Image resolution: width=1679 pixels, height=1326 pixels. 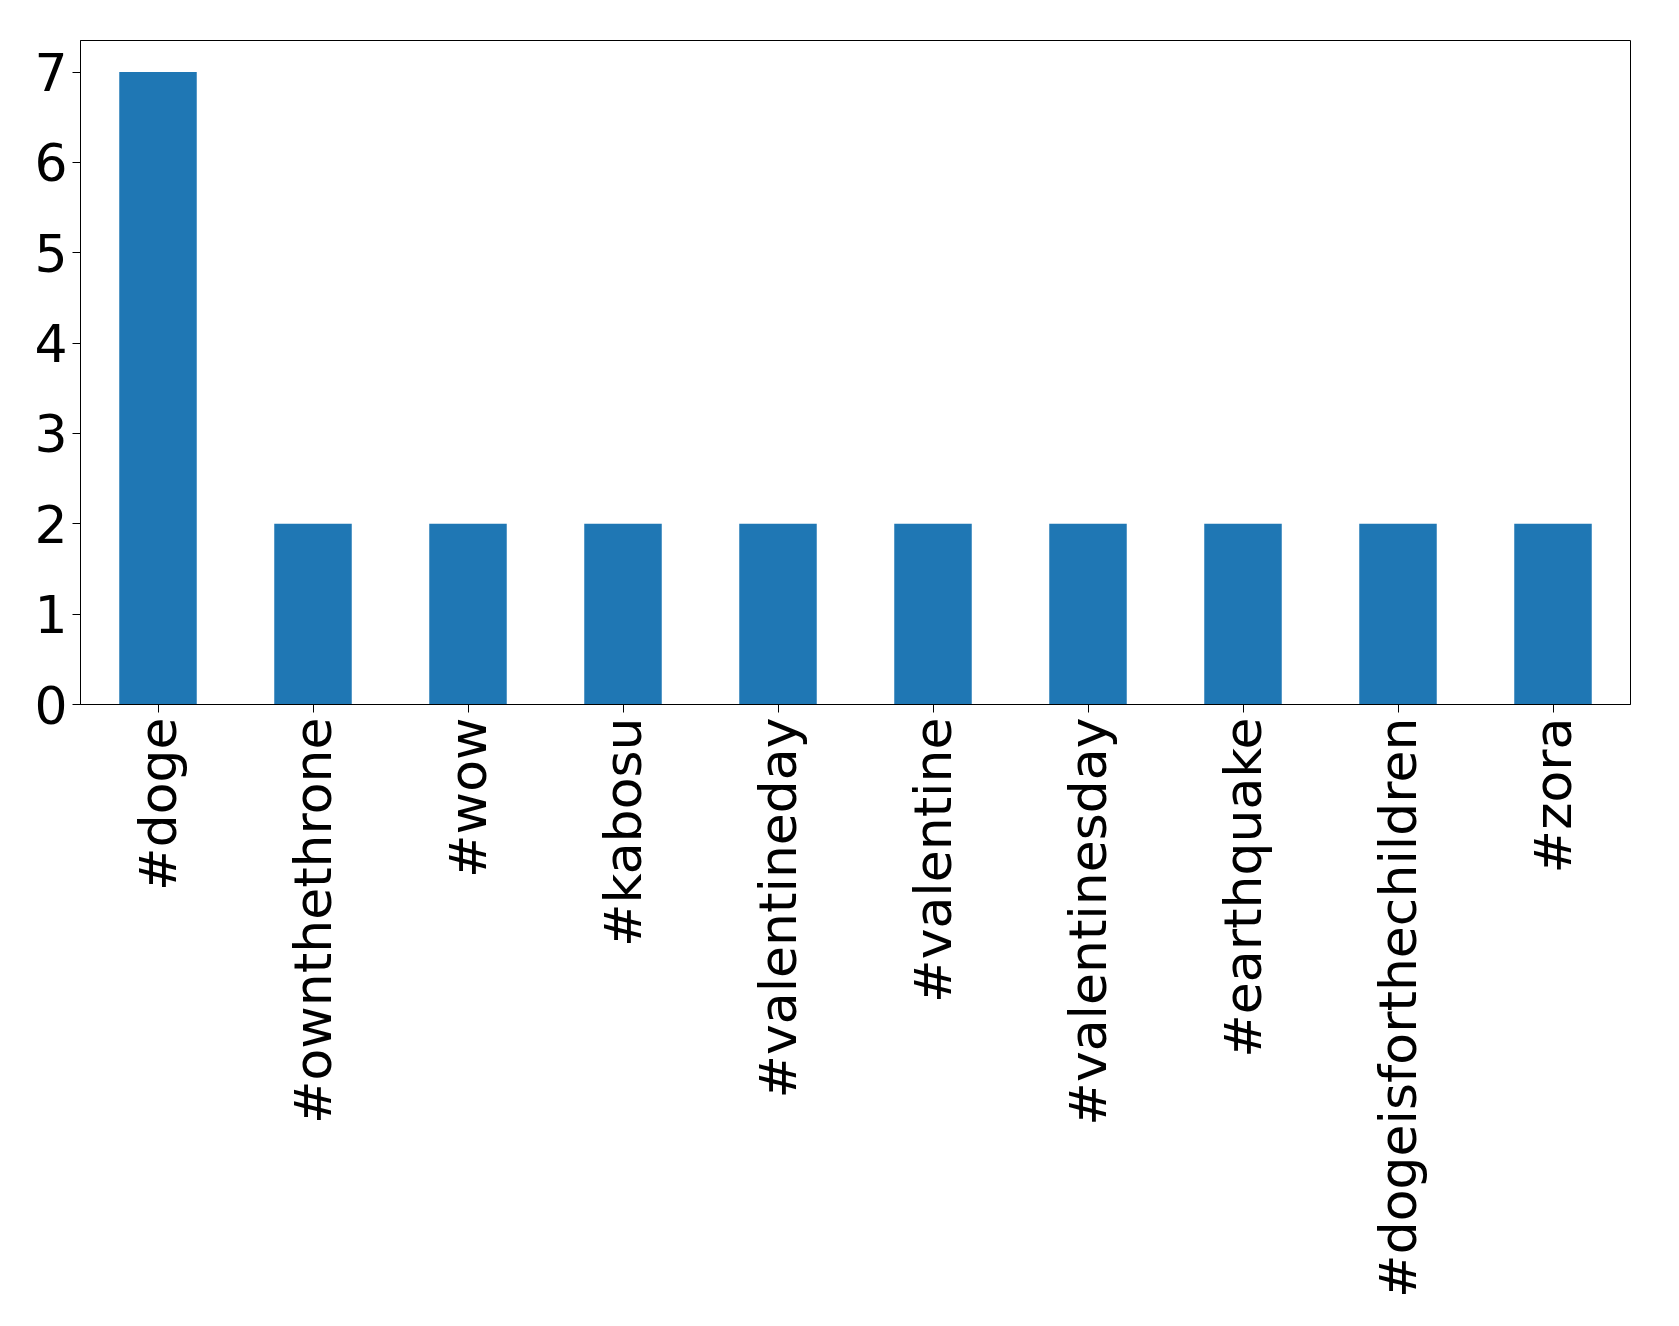 What do you see at coordinates (51, 705) in the screenshot?
I see `y-tick-label: 0` at bounding box center [51, 705].